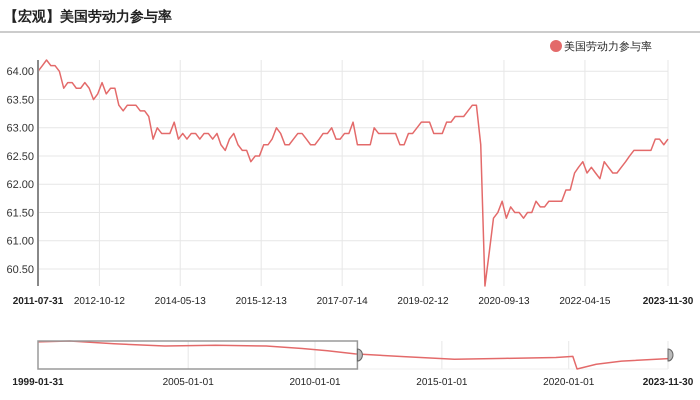 This screenshot has width=700, height=400. What do you see at coordinates (100, 301) in the screenshot?
I see `x-tick-label: 2012-10-12` at bounding box center [100, 301].